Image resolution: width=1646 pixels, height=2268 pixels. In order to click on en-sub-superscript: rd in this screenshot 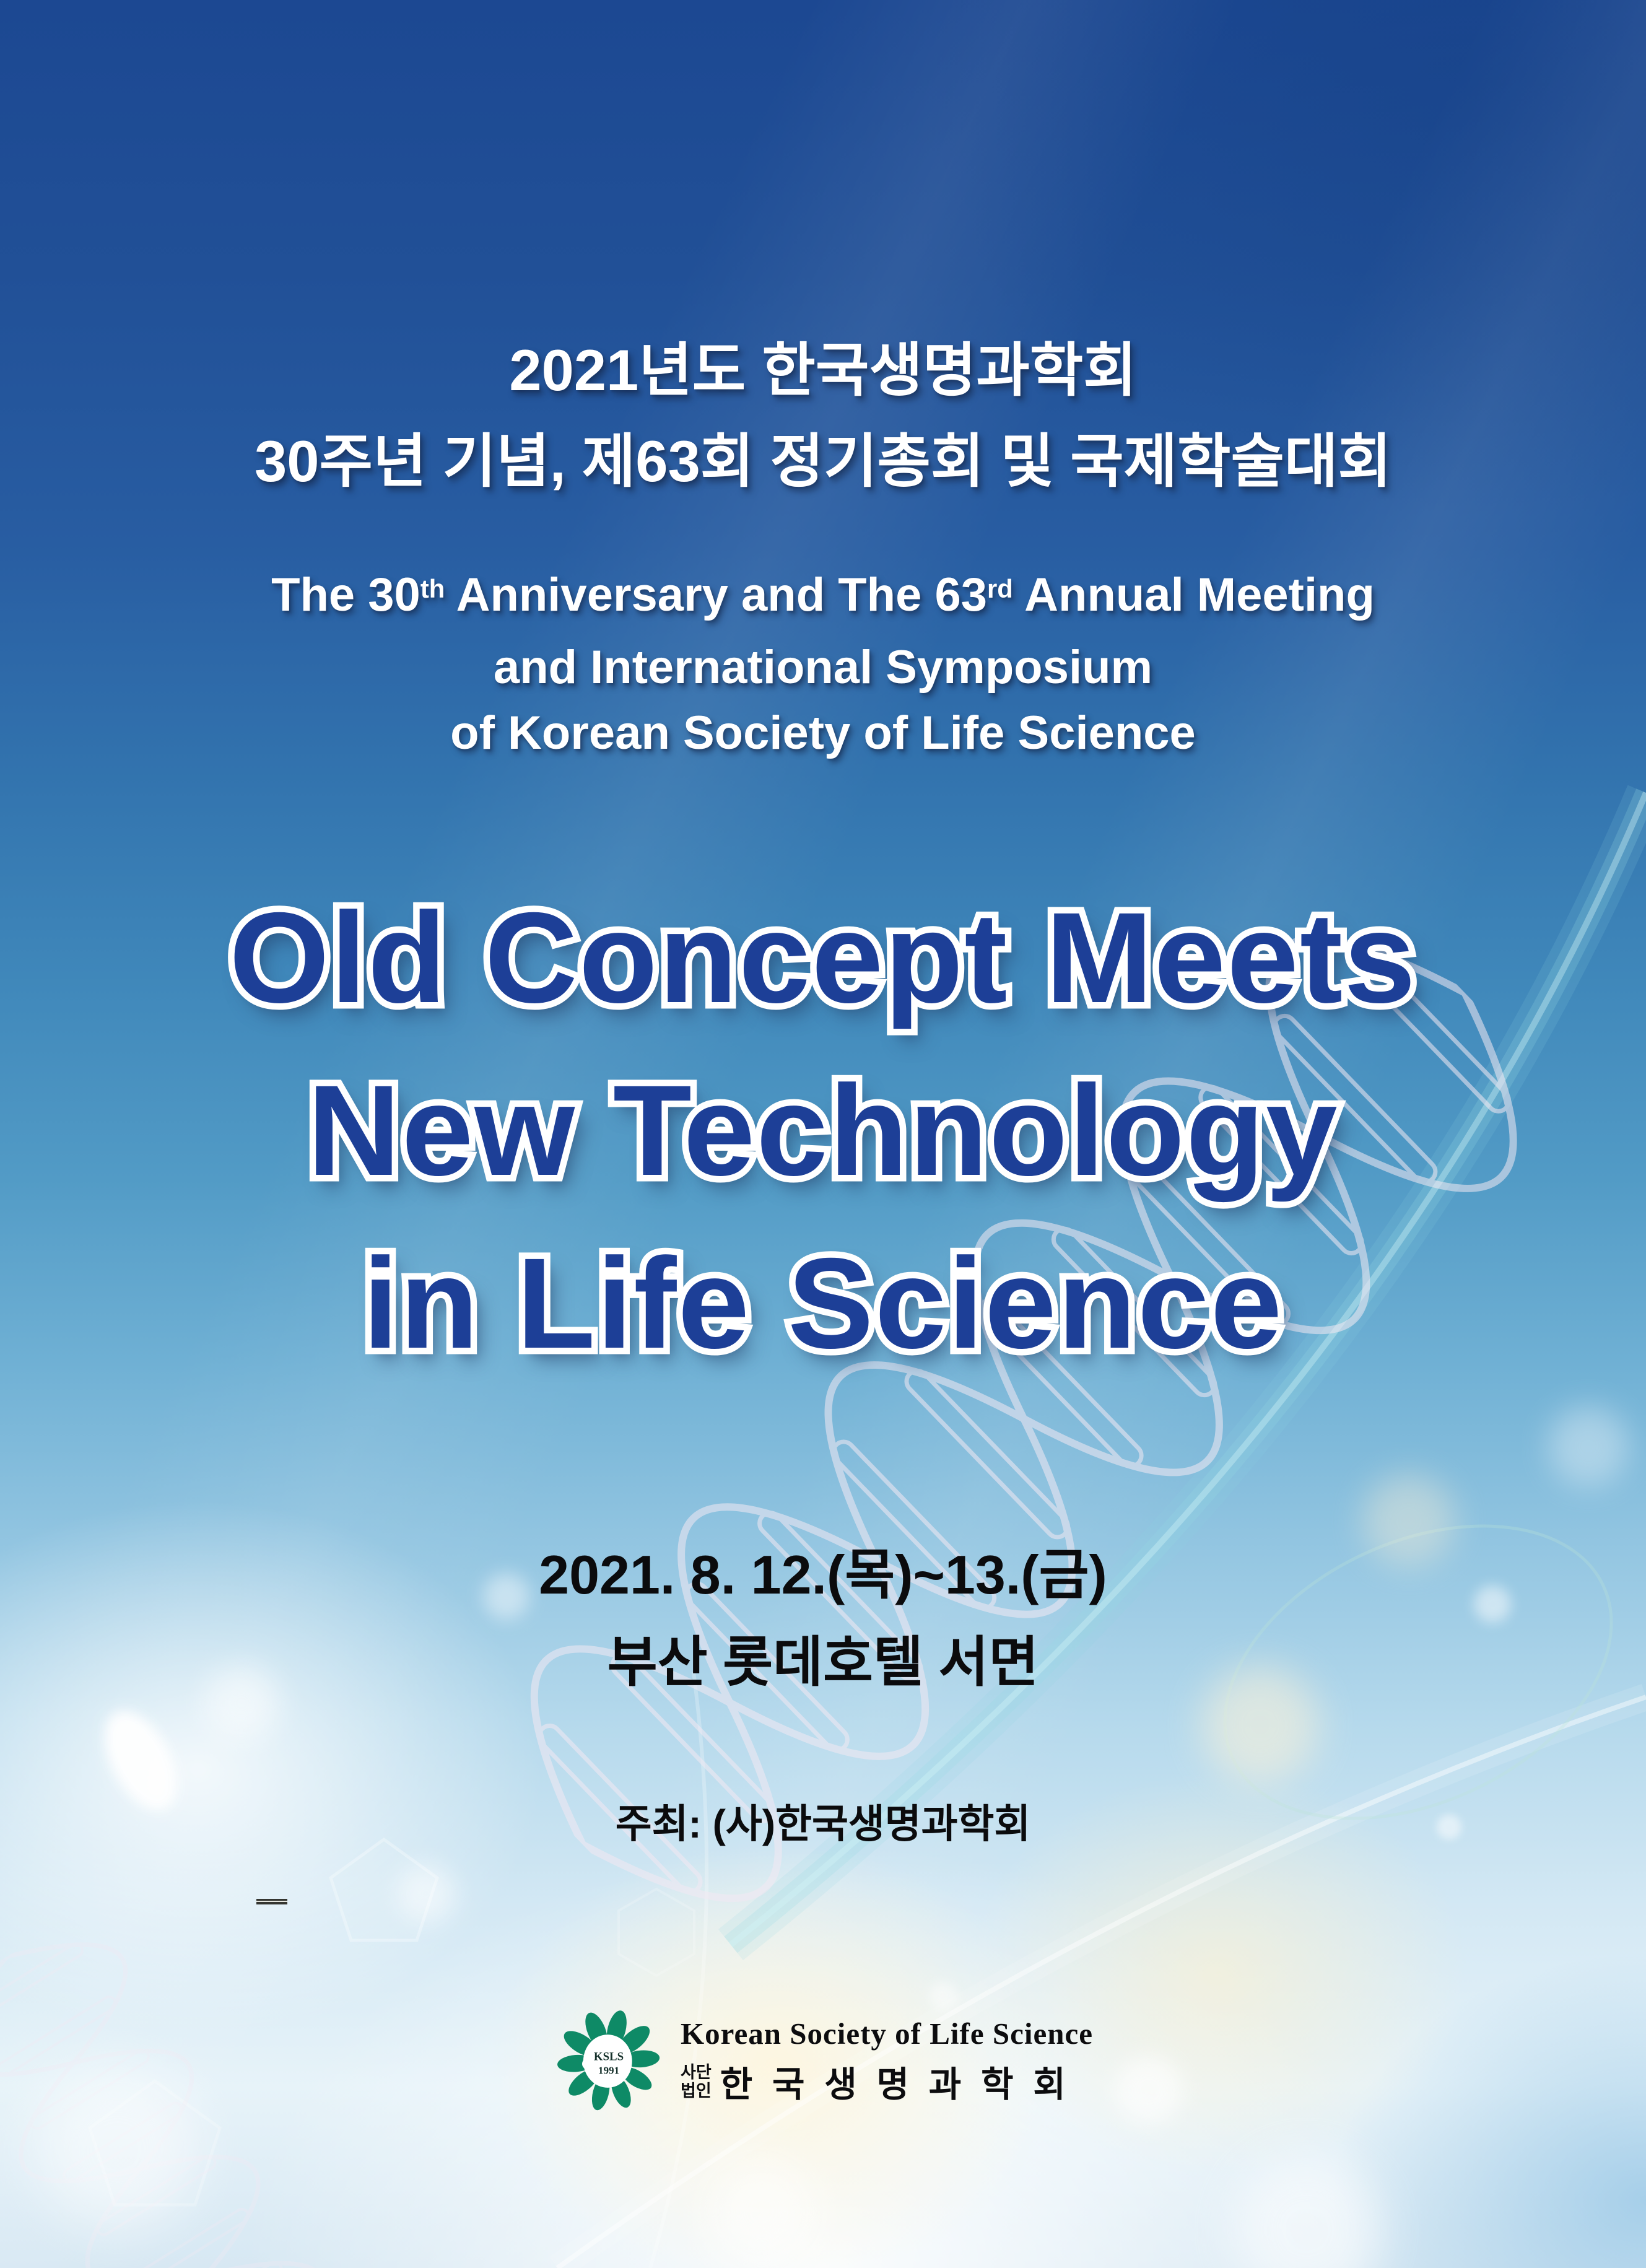, I will do `click(1000, 589)`.